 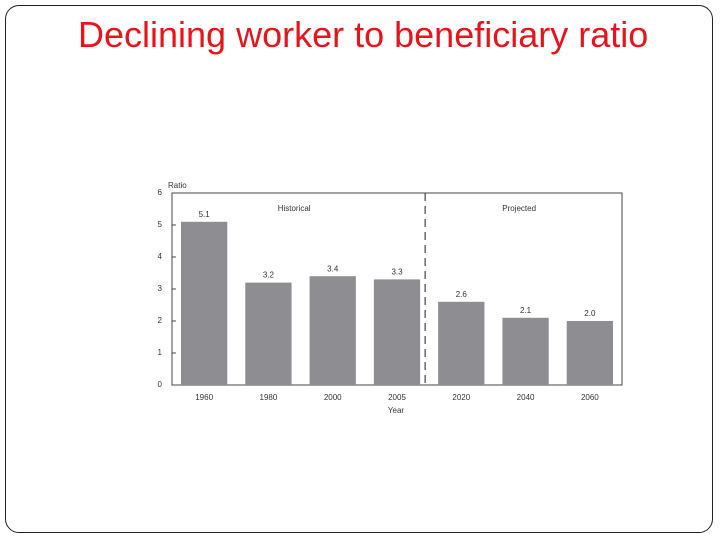 What do you see at coordinates (396, 410) in the screenshot?
I see `x-axis-label: Year` at bounding box center [396, 410].